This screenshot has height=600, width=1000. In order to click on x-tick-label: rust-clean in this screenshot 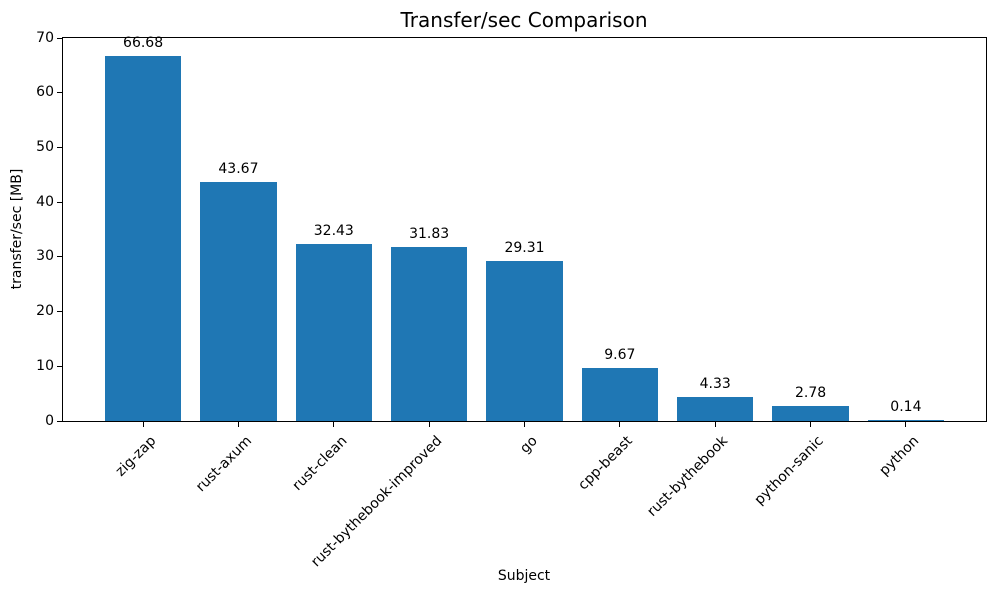, I will do `click(320, 463)`.